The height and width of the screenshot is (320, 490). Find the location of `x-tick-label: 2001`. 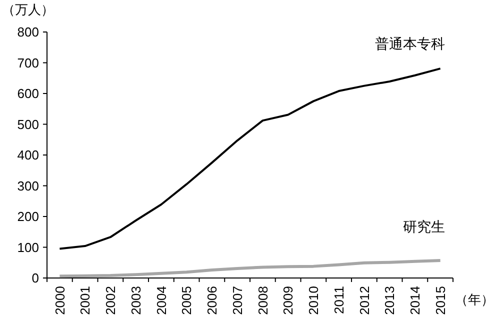

x-tick-label: 2001 is located at coordinates (85, 300).